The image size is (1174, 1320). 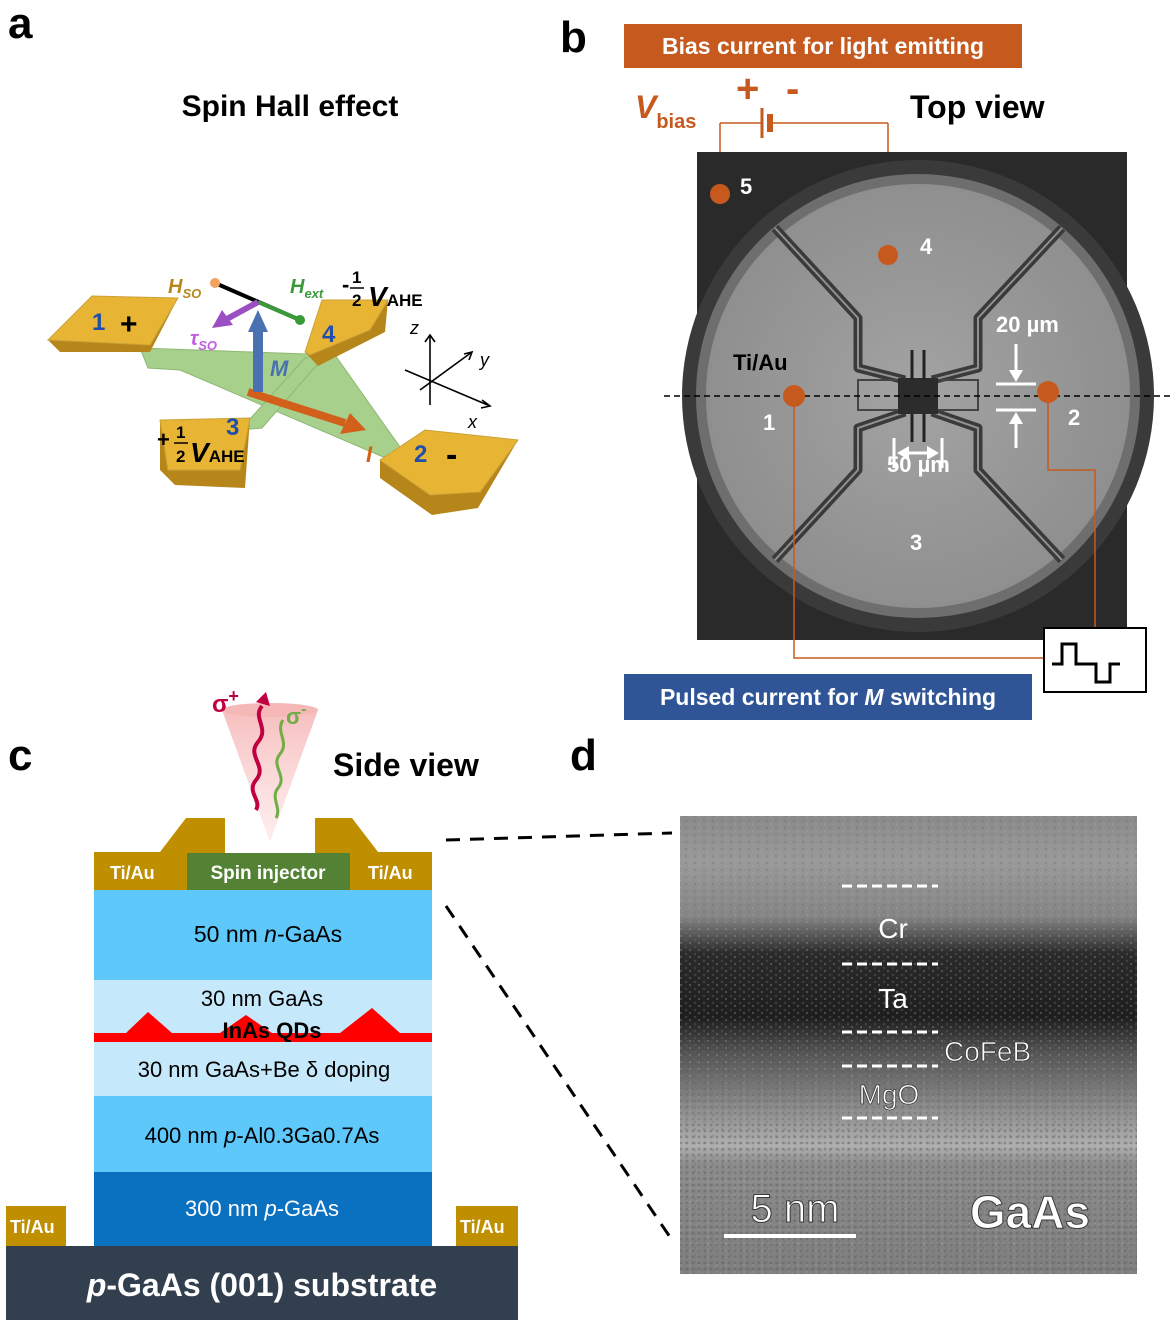 I want to click on svg-text: 50 nm n-GaAs, so click(x=268, y=934).